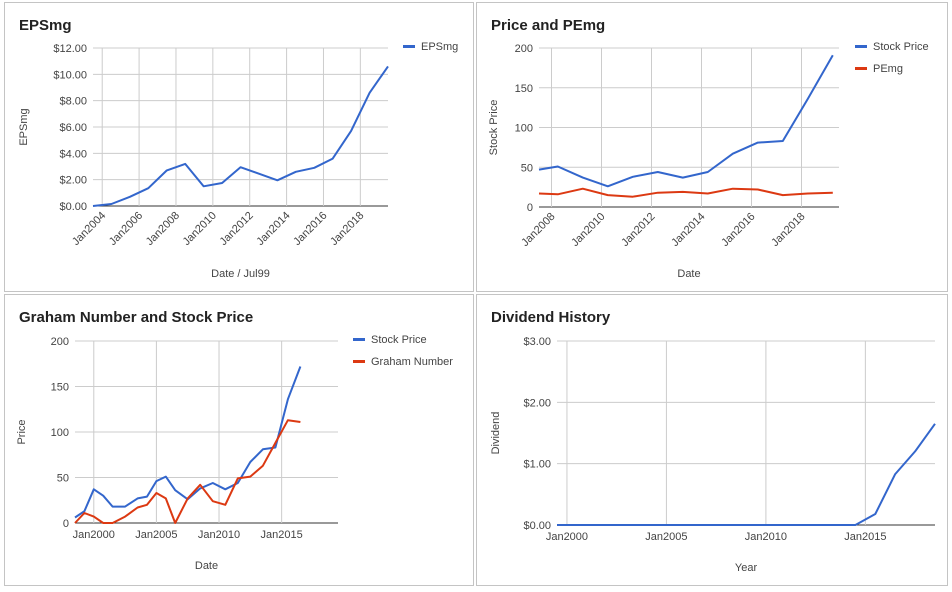 The height and width of the screenshot is (592, 952). What do you see at coordinates (537, 342) in the screenshot?
I see `y-tick-label: $3.00` at bounding box center [537, 342].